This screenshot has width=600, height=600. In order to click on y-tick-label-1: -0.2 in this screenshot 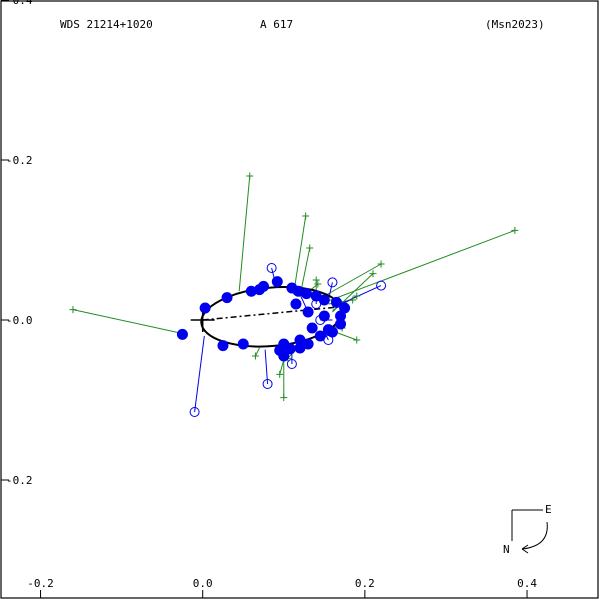, I will do `click(19, 160)`.